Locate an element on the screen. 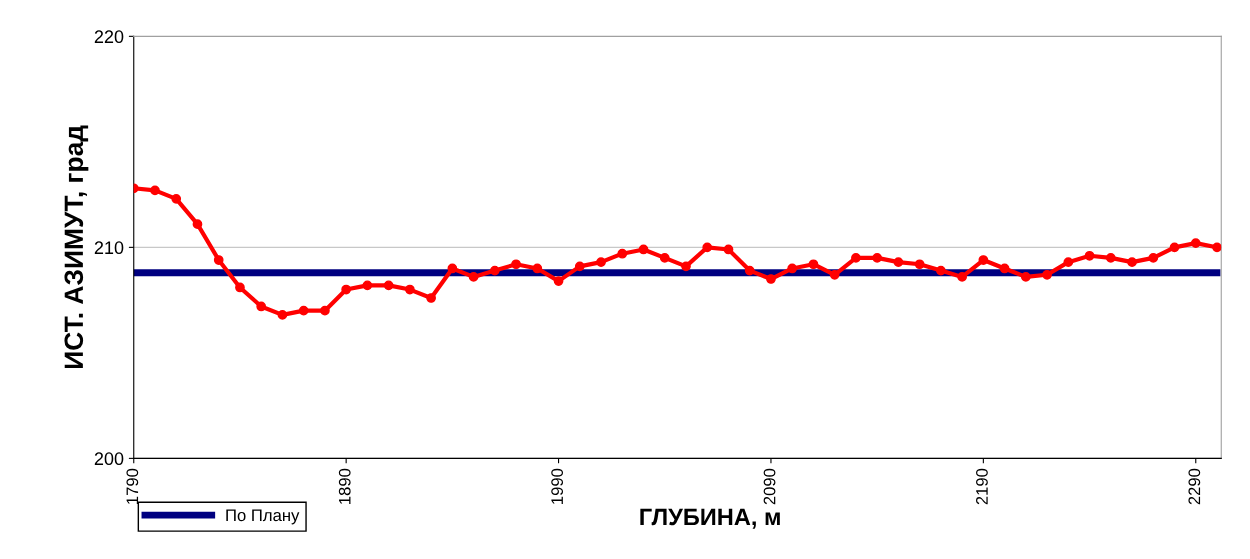 This screenshot has height=559, width=1250. x-tick-label: 1890 is located at coordinates (344, 486).